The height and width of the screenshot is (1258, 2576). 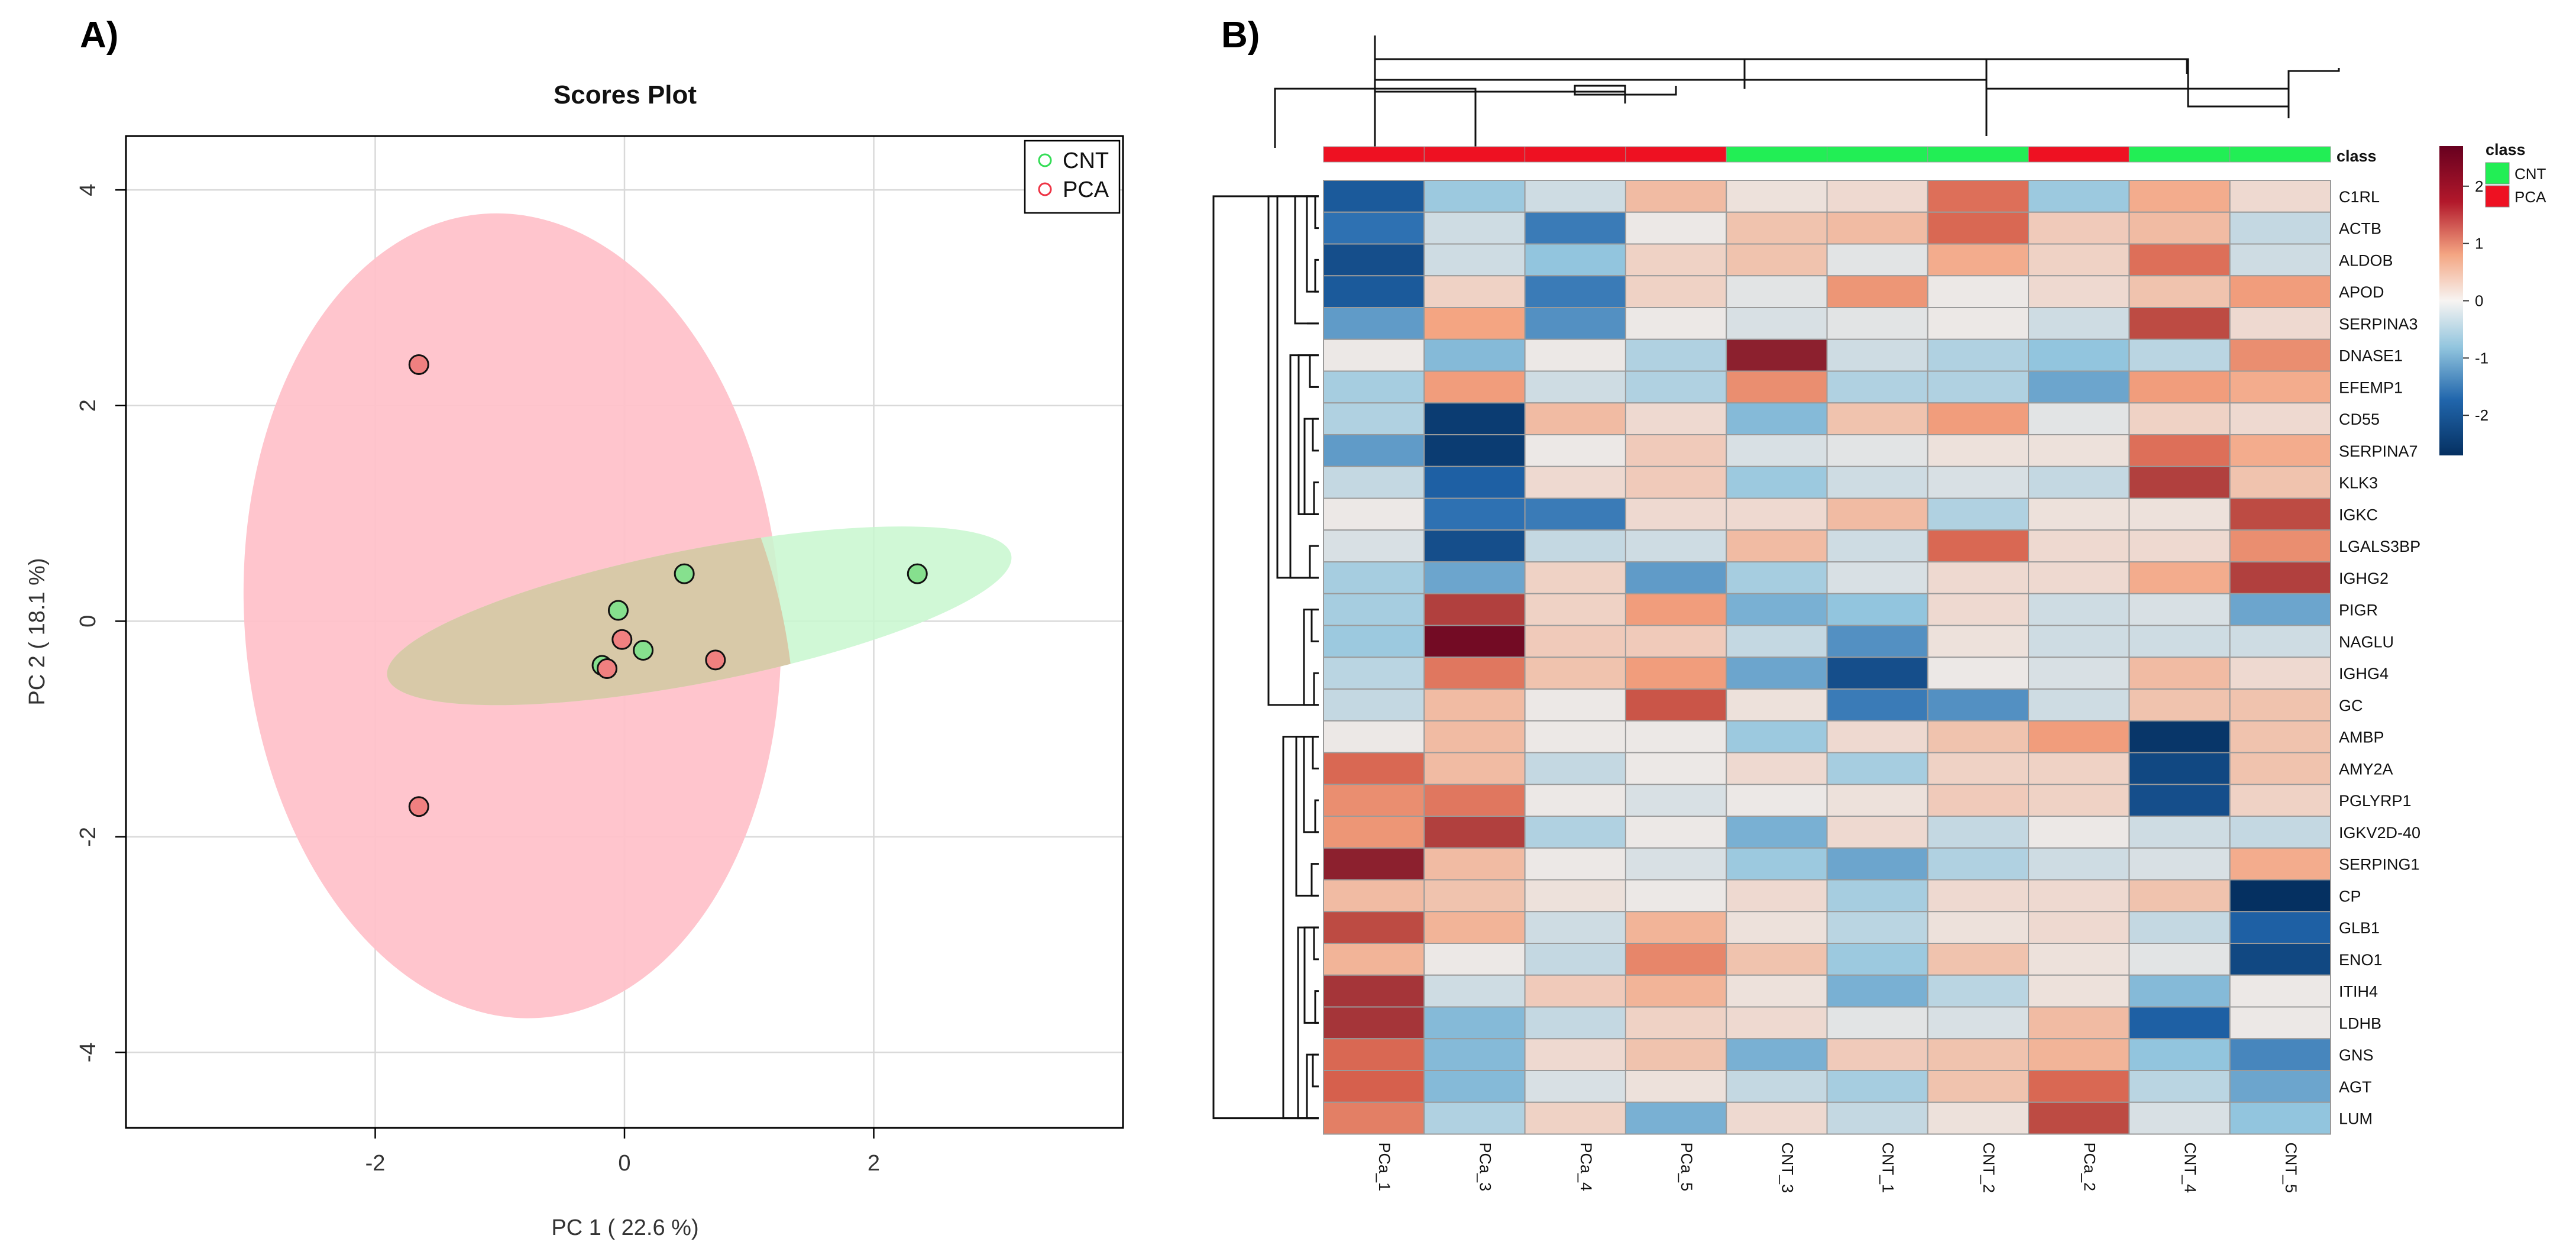 I want to click on colorbar-ticks: 2 1 0 -1 -2, so click(x=2475, y=300).